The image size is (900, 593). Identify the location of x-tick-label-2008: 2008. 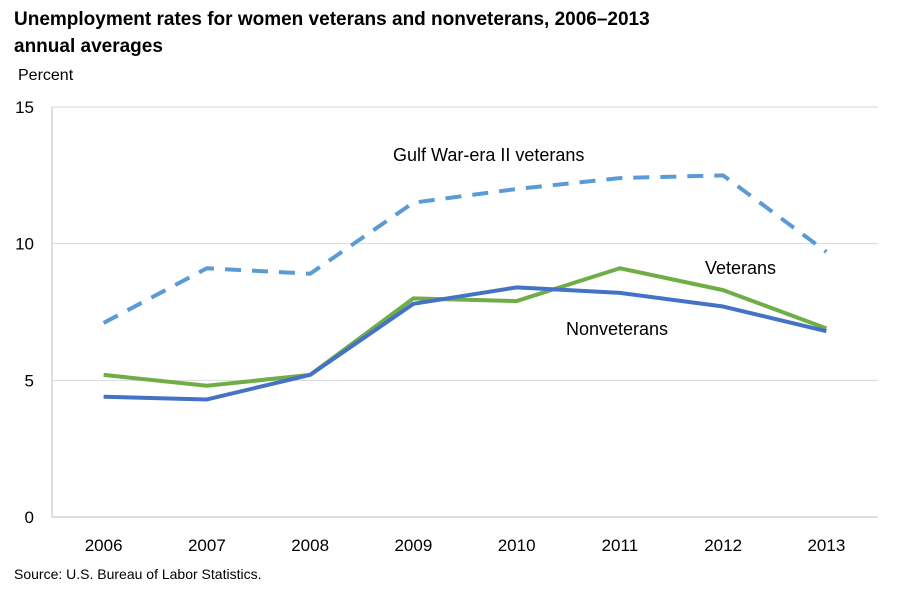
(310, 545).